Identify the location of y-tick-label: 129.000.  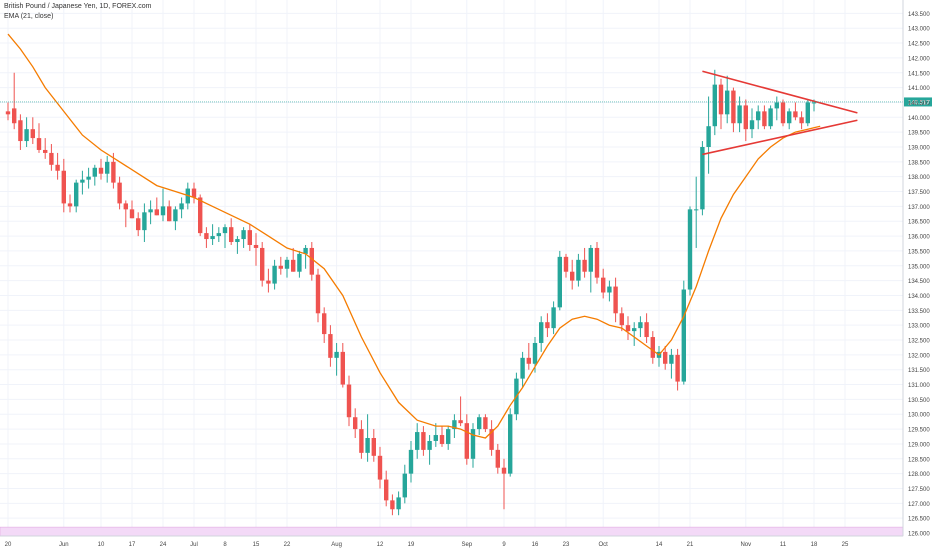
(919, 445).